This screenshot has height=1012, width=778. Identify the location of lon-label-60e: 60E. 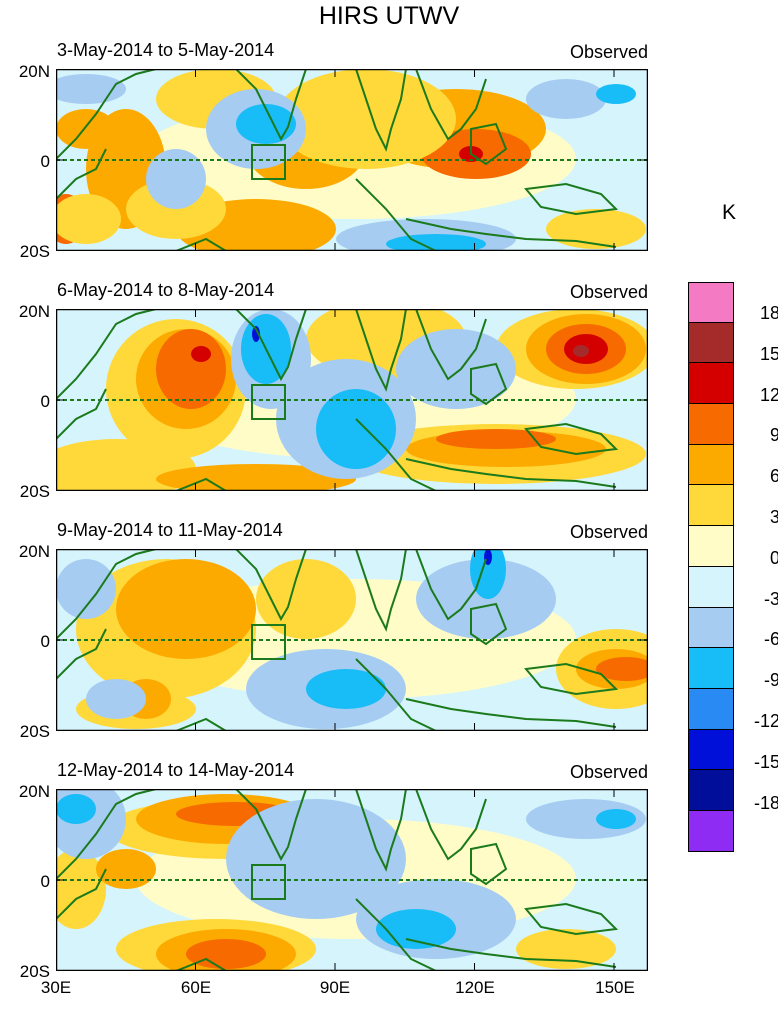
(196, 987).